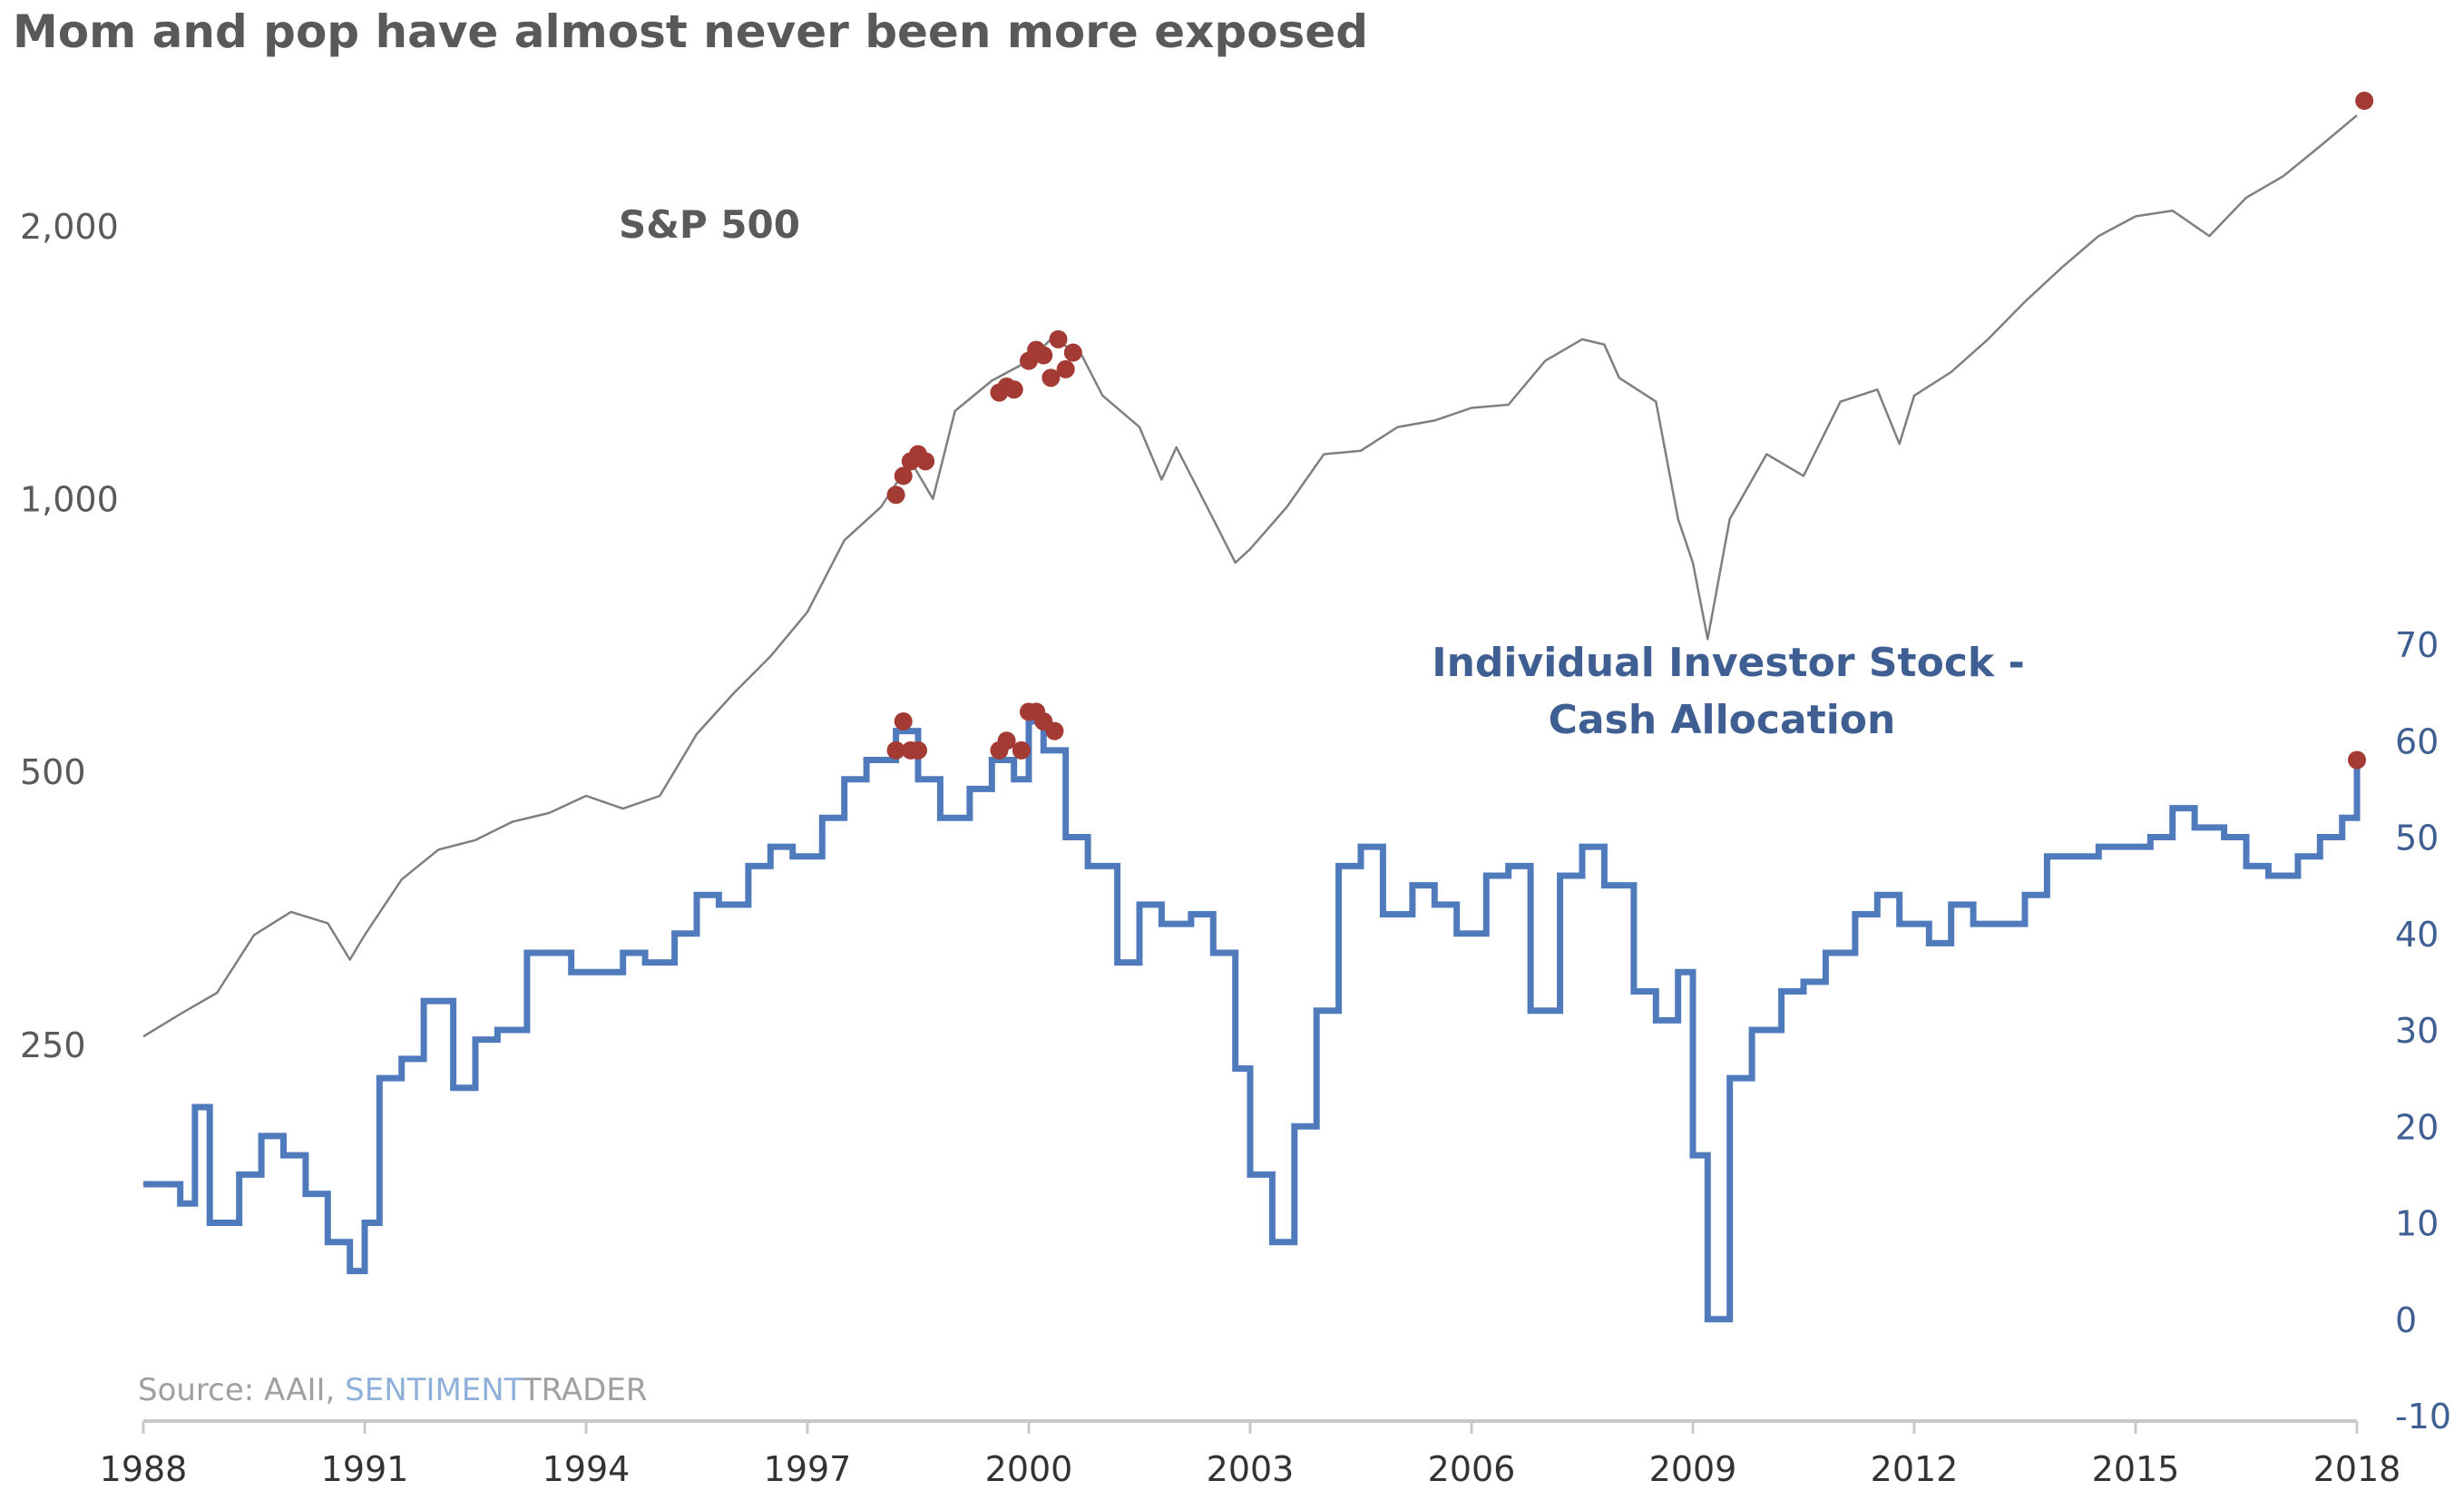 The height and width of the screenshot is (1510, 2464). Describe the element at coordinates (2417, 838) in the screenshot. I see `right-tick-label: 50` at that location.